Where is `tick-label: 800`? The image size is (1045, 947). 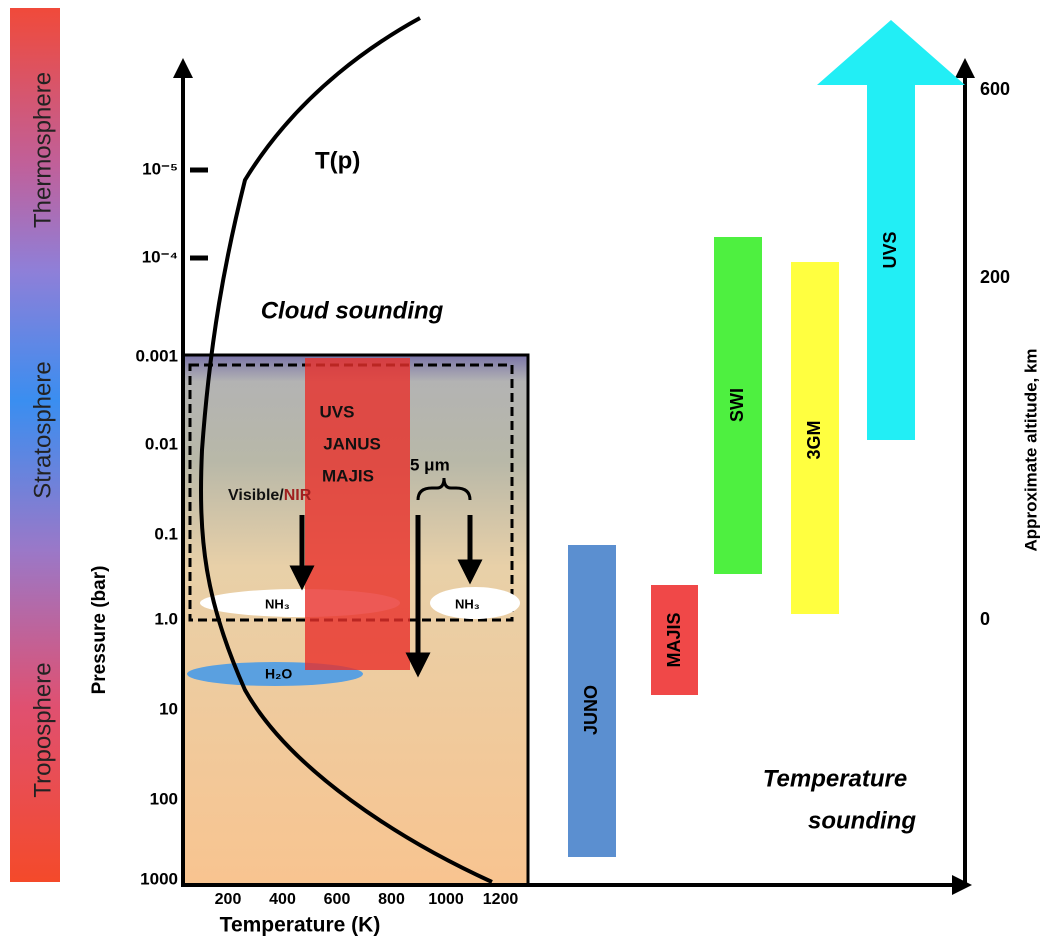 tick-label: 800 is located at coordinates (391, 899).